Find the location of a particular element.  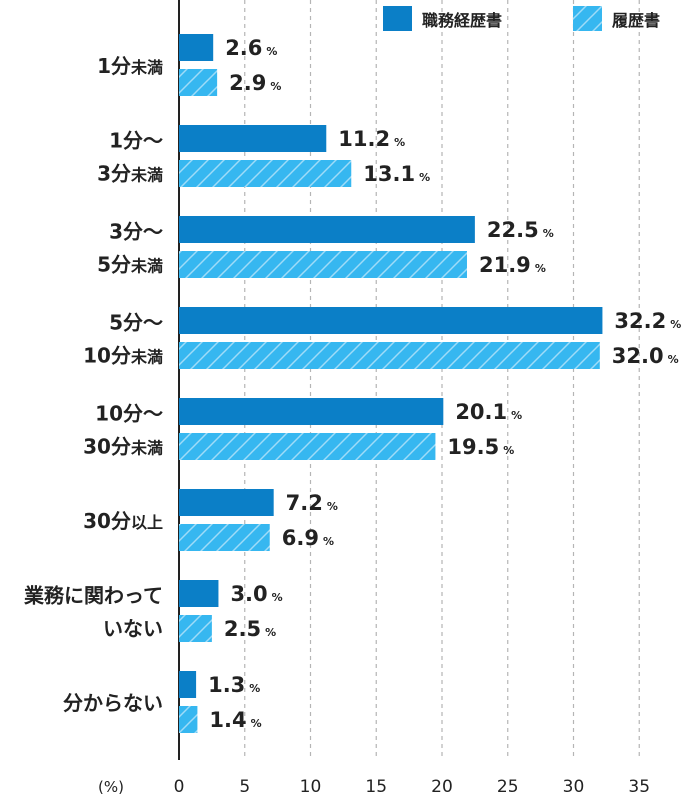

category-label: 分からない is located at coordinates (113, 703).